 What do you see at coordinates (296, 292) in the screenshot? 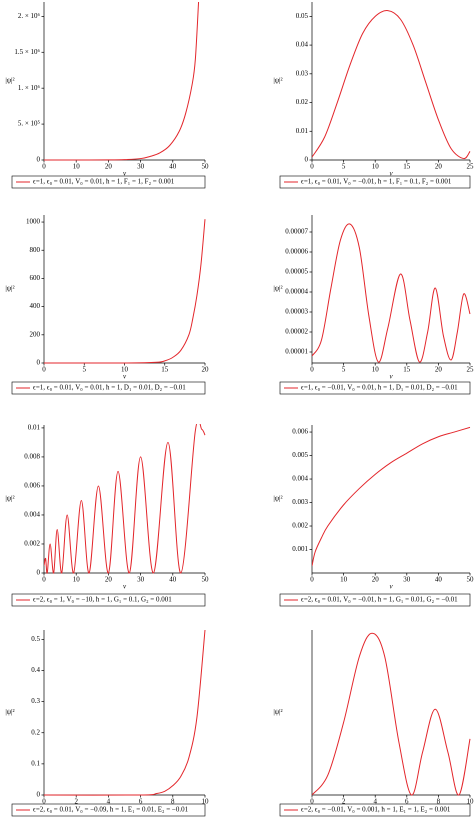
I see `y-tick-label: 0.00004` at bounding box center [296, 292].